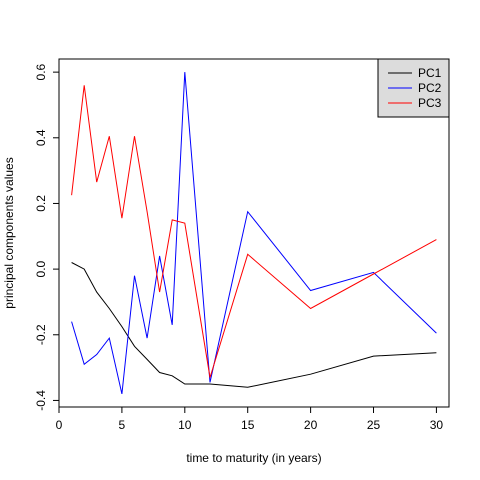 Image resolution: width=480 pixels, height=480 pixels. I want to click on x-axis-label: time to maturity (in years), so click(253, 458).